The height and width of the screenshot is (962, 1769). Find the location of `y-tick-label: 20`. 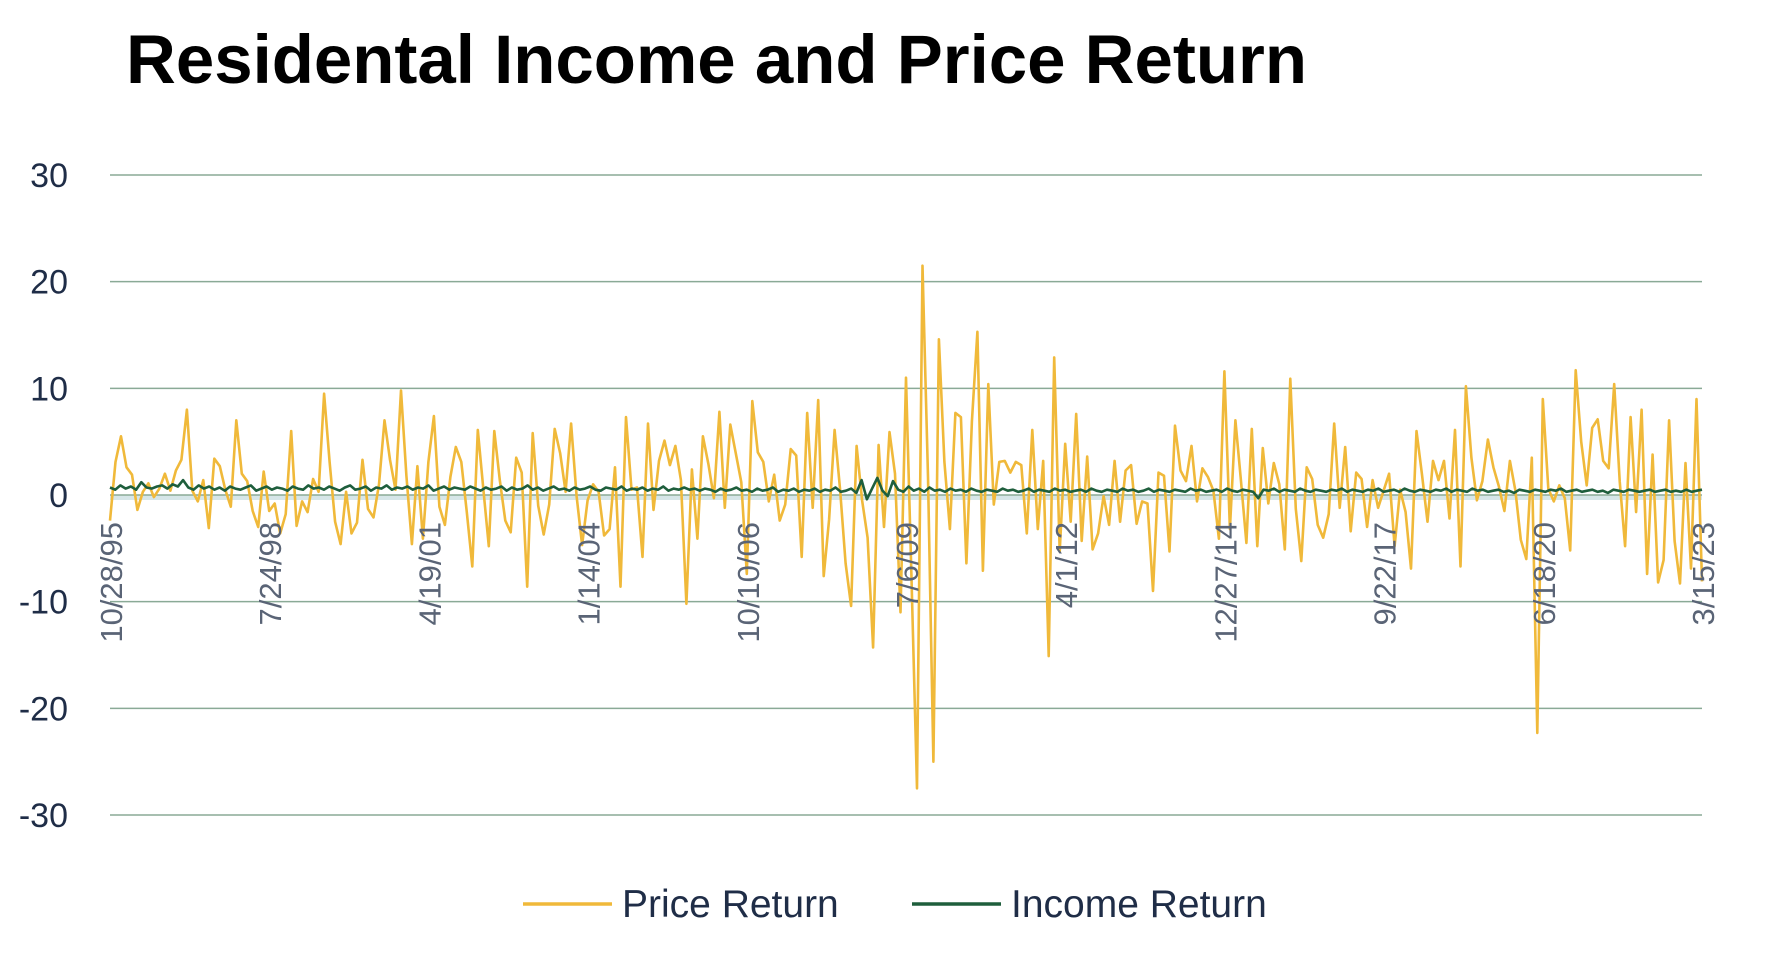

y-tick-label: 20 is located at coordinates (49, 283).